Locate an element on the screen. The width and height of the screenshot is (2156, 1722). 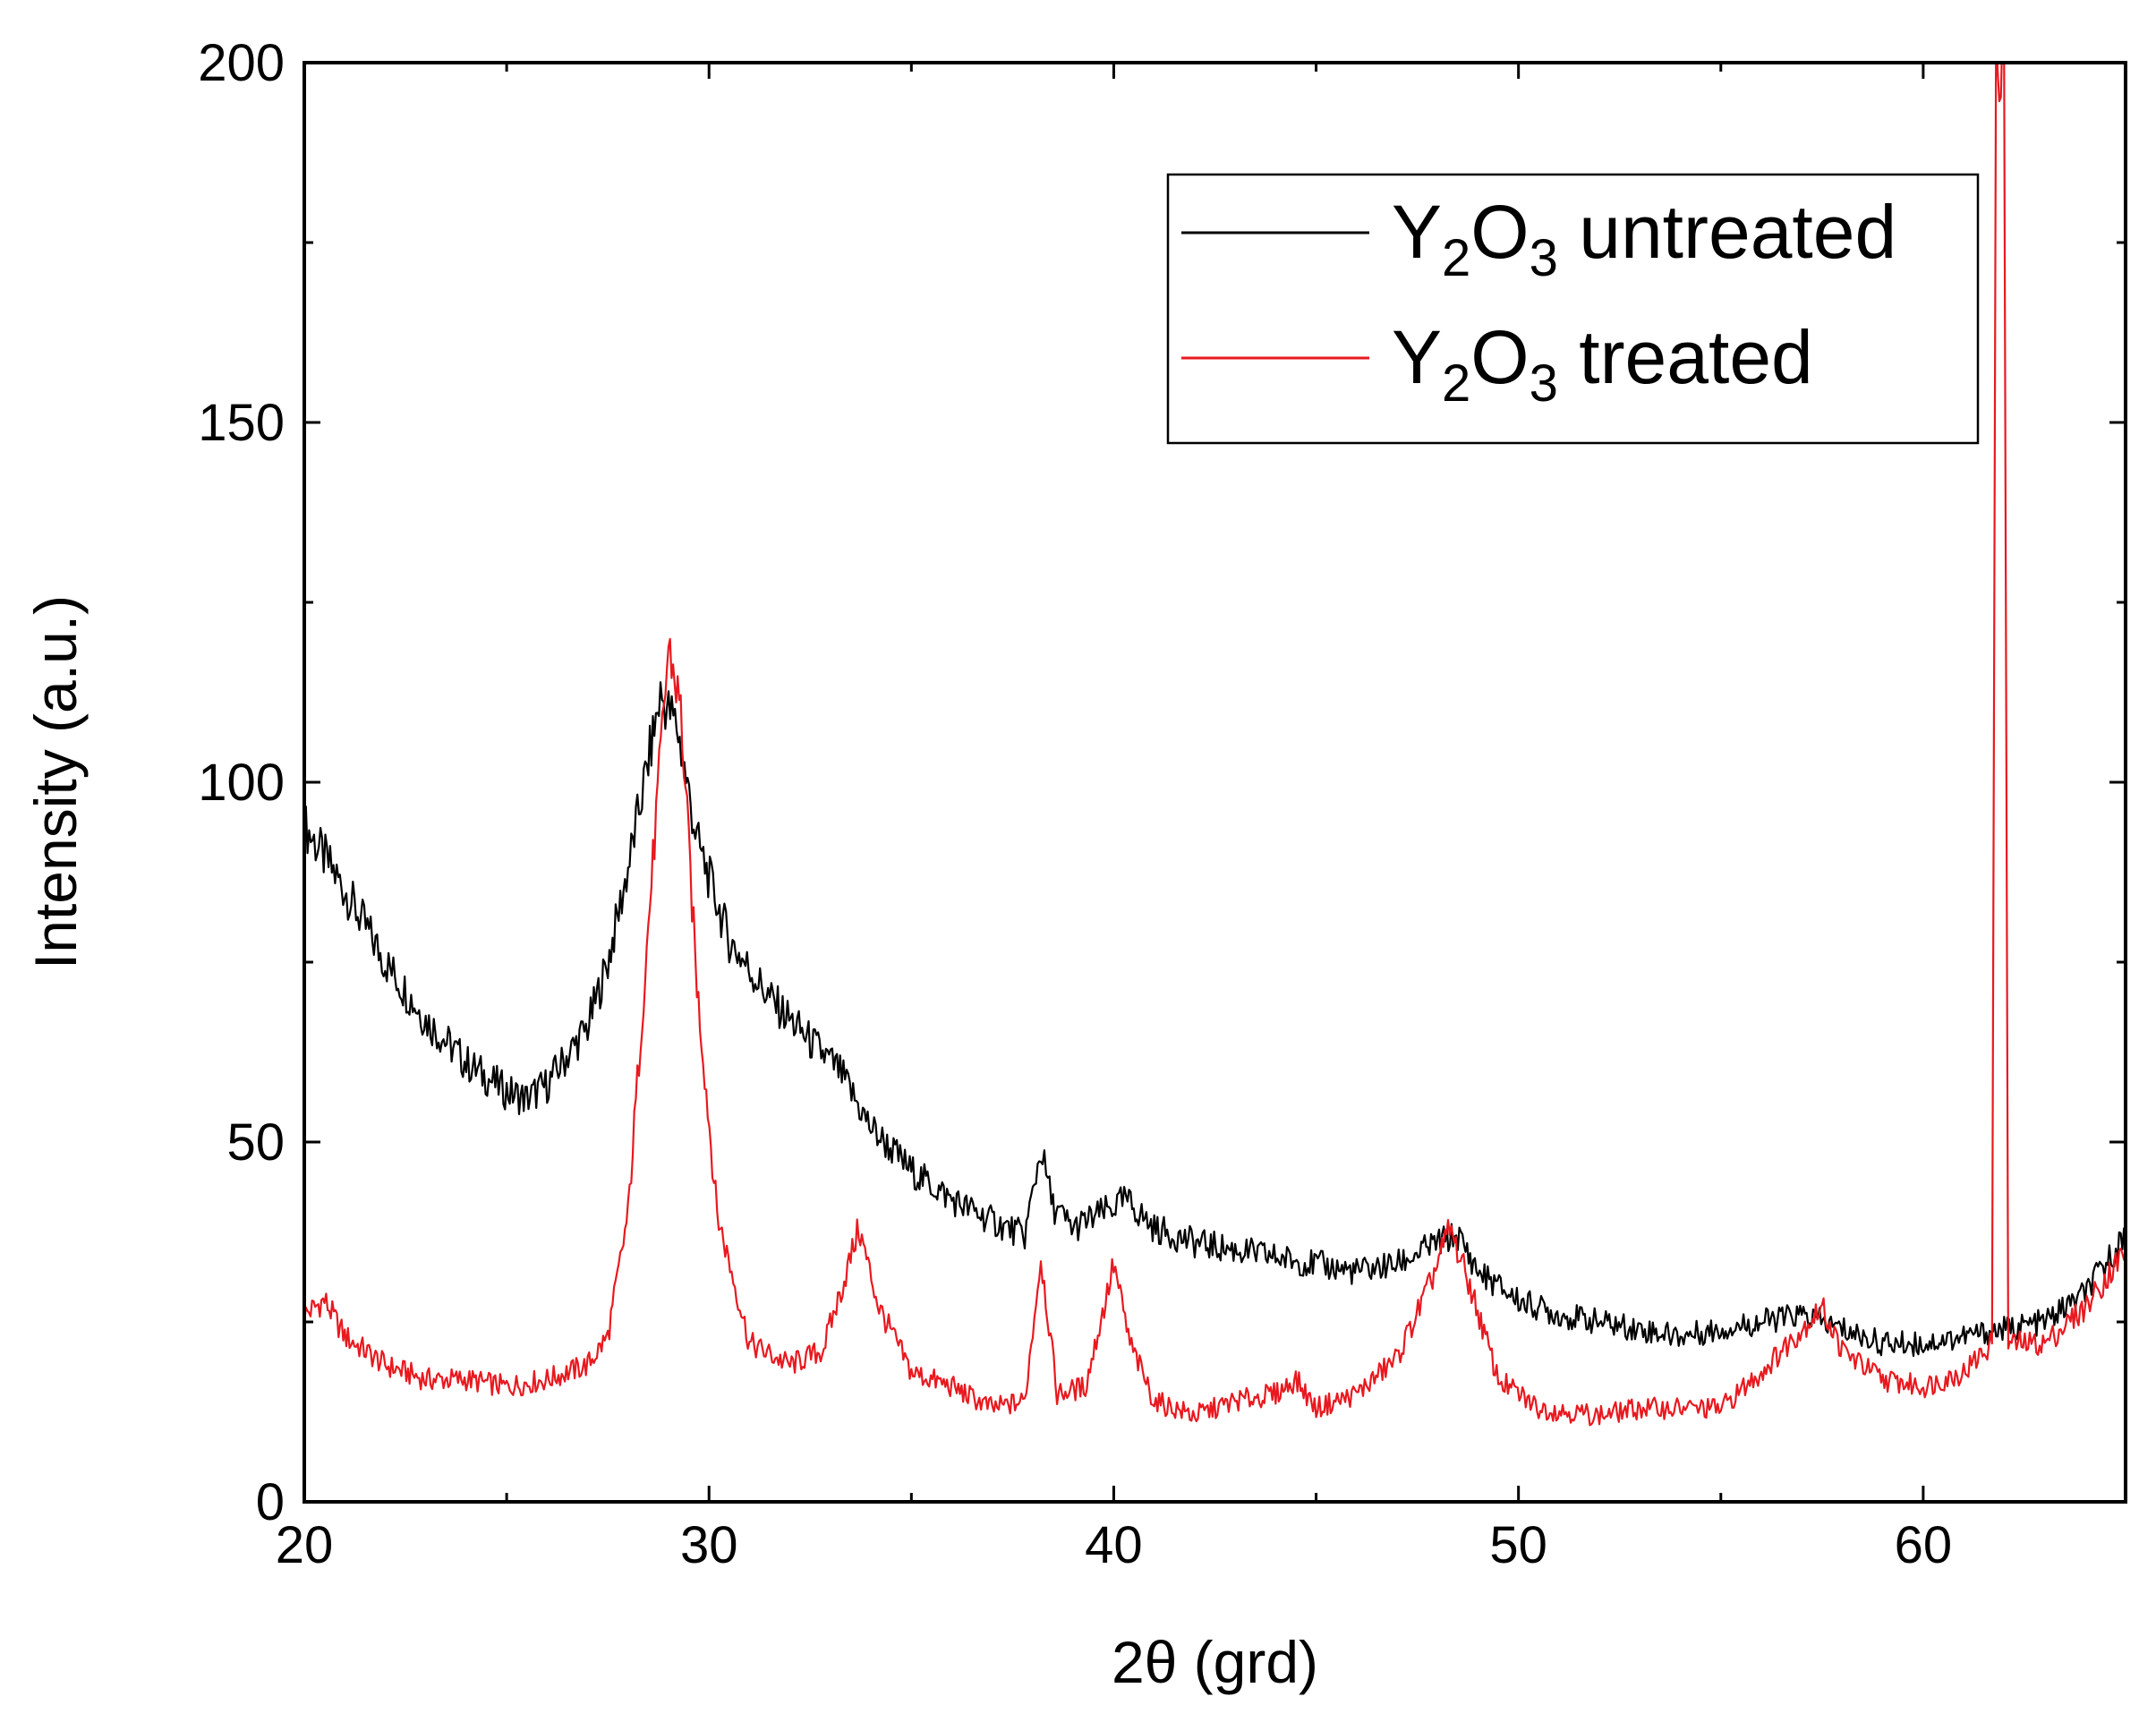
y-tick-label: 50 is located at coordinates (255, 1142).